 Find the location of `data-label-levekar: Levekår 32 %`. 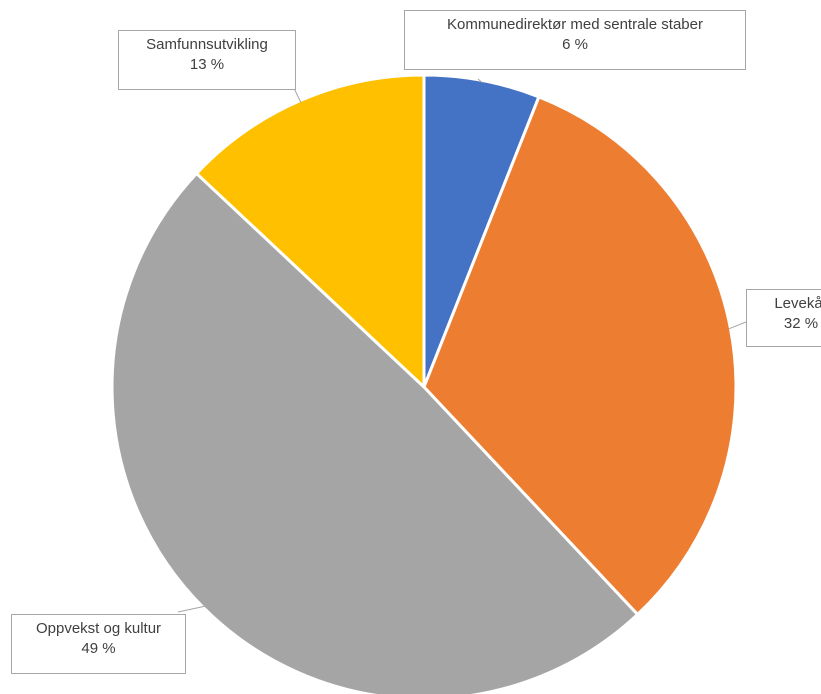

data-label-levekar: Levekår 32 % is located at coordinates (783, 318).